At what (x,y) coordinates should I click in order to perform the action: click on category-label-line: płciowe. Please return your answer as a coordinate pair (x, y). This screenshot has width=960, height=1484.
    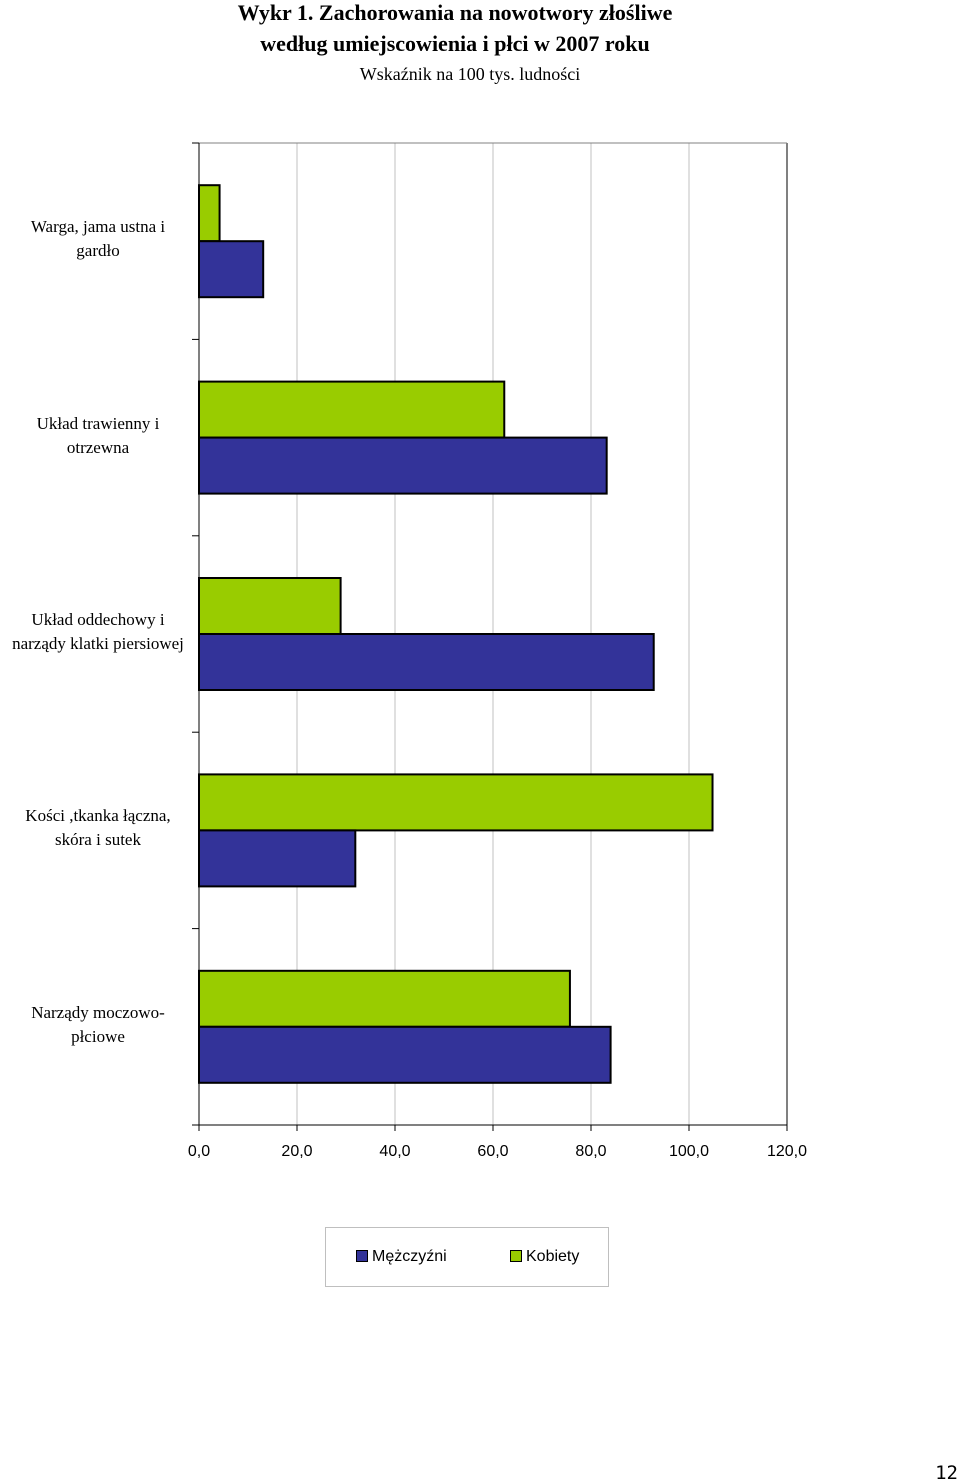
    Looking at the image, I should click on (98, 1036).